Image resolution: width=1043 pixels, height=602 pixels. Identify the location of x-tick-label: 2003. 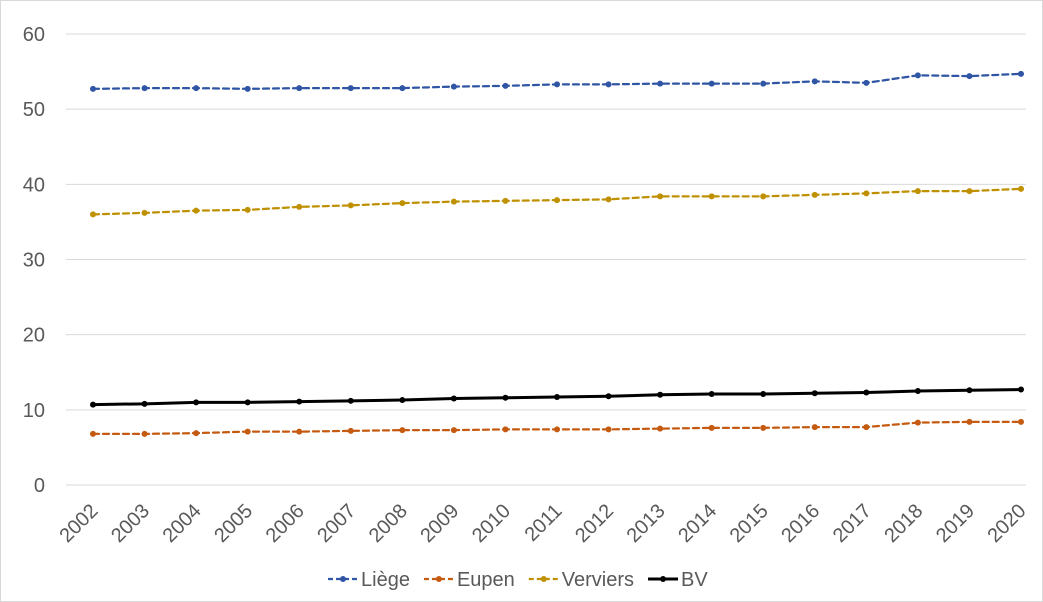
(130, 523).